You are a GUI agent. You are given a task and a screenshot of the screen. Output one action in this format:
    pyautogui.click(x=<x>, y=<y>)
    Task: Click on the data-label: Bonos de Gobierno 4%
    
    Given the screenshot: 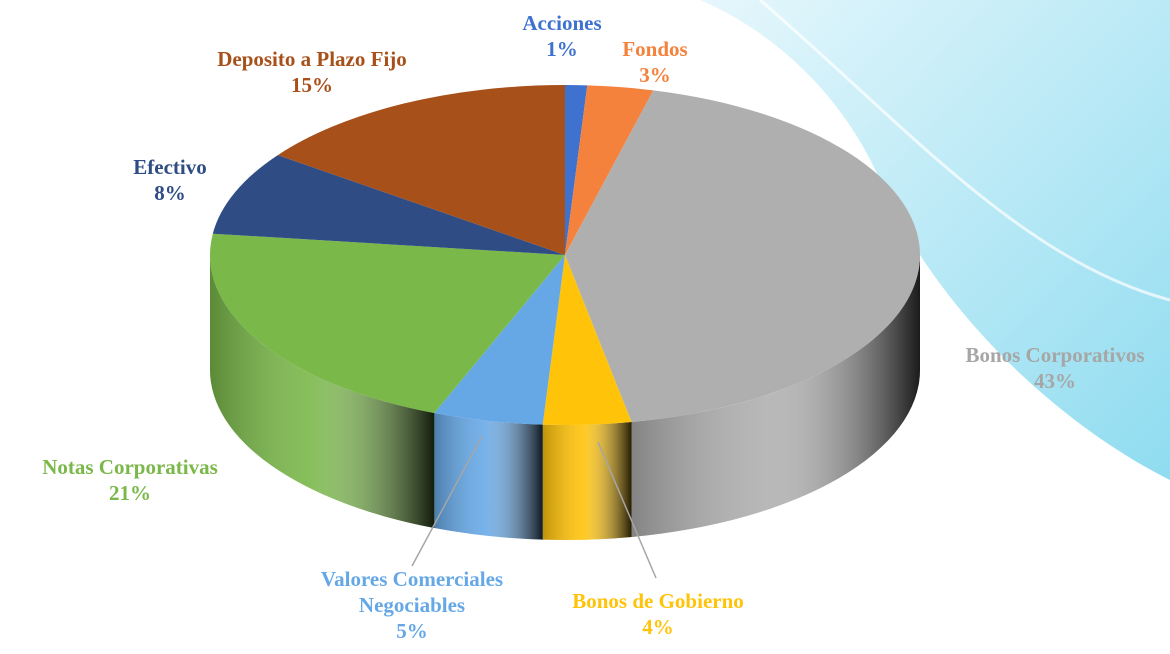 What is the action you would take?
    pyautogui.click(x=658, y=614)
    